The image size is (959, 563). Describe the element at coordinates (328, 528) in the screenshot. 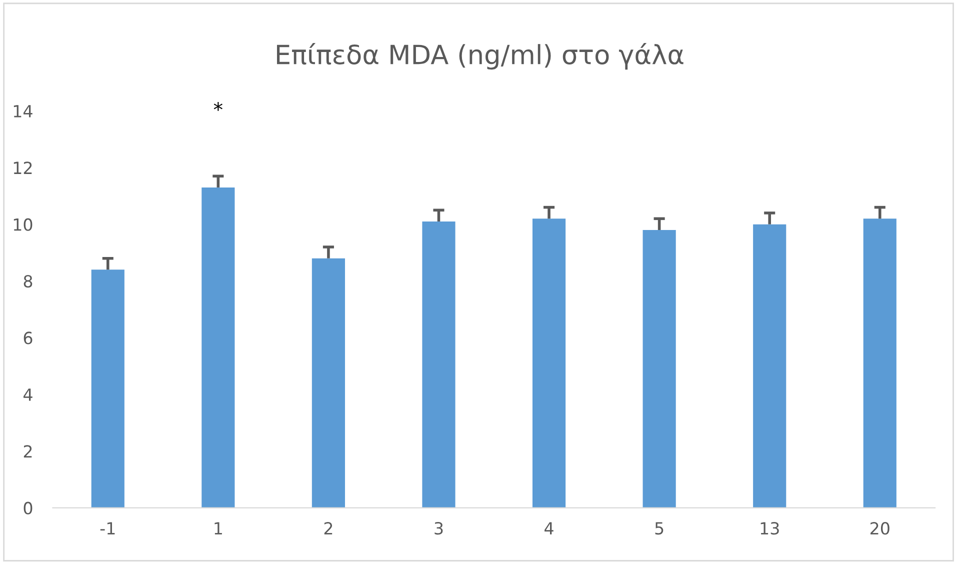

I see `x-tick-label: 2` at that location.